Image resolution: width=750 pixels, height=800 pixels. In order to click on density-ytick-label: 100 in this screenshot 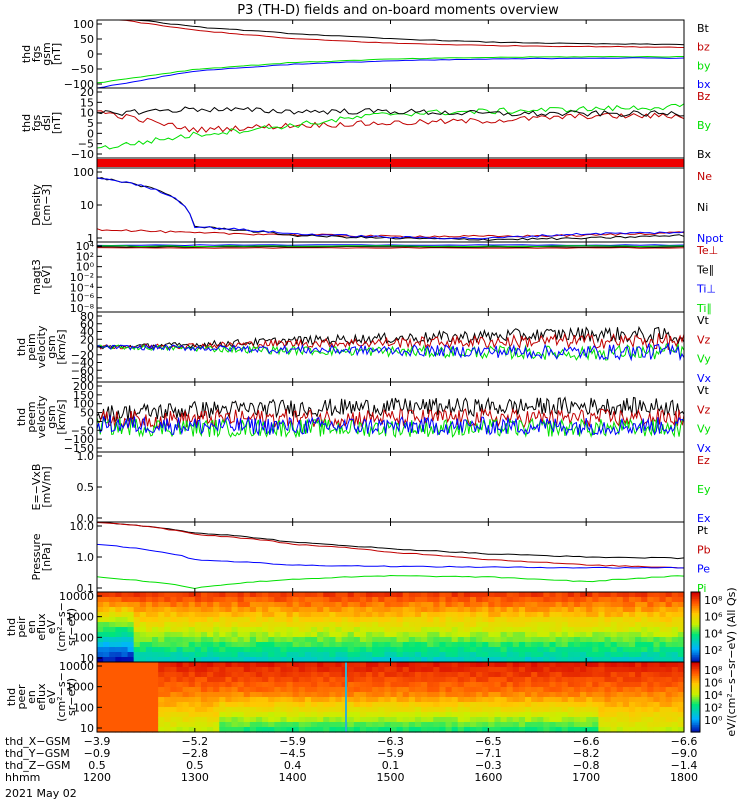, I will do `click(83, 172)`.